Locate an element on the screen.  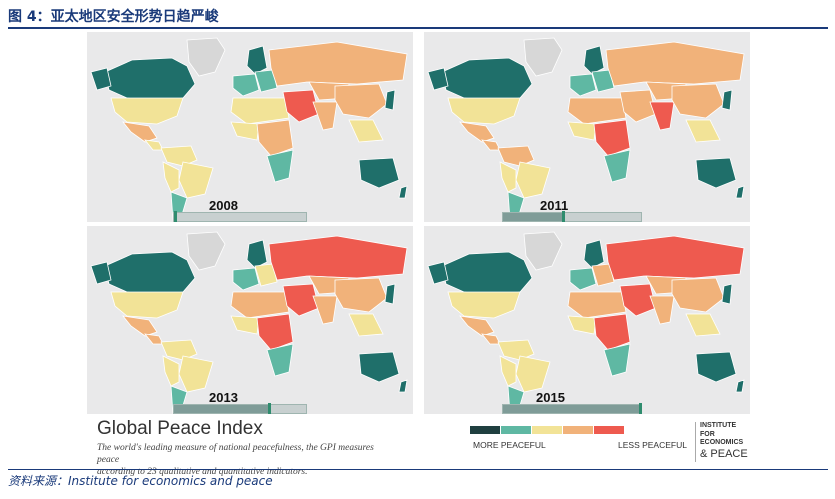
figure-title: 图 4：亚太地区安全形势日趋严峻 is located at coordinates (113, 17).